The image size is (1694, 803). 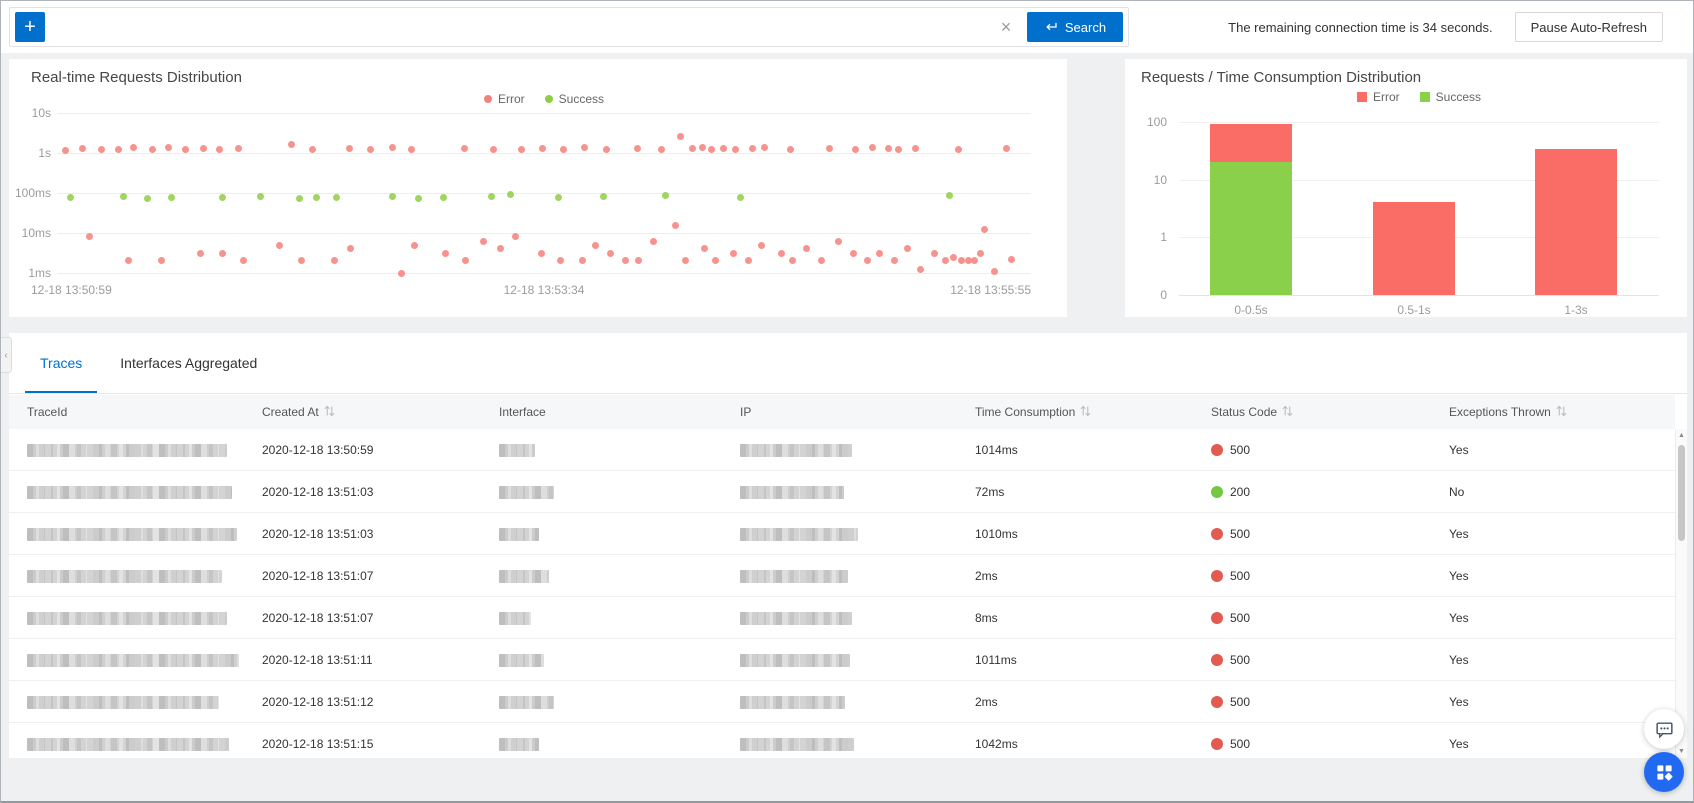 I want to click on bar-category-label: 0.5-1s, so click(x=1414, y=310).